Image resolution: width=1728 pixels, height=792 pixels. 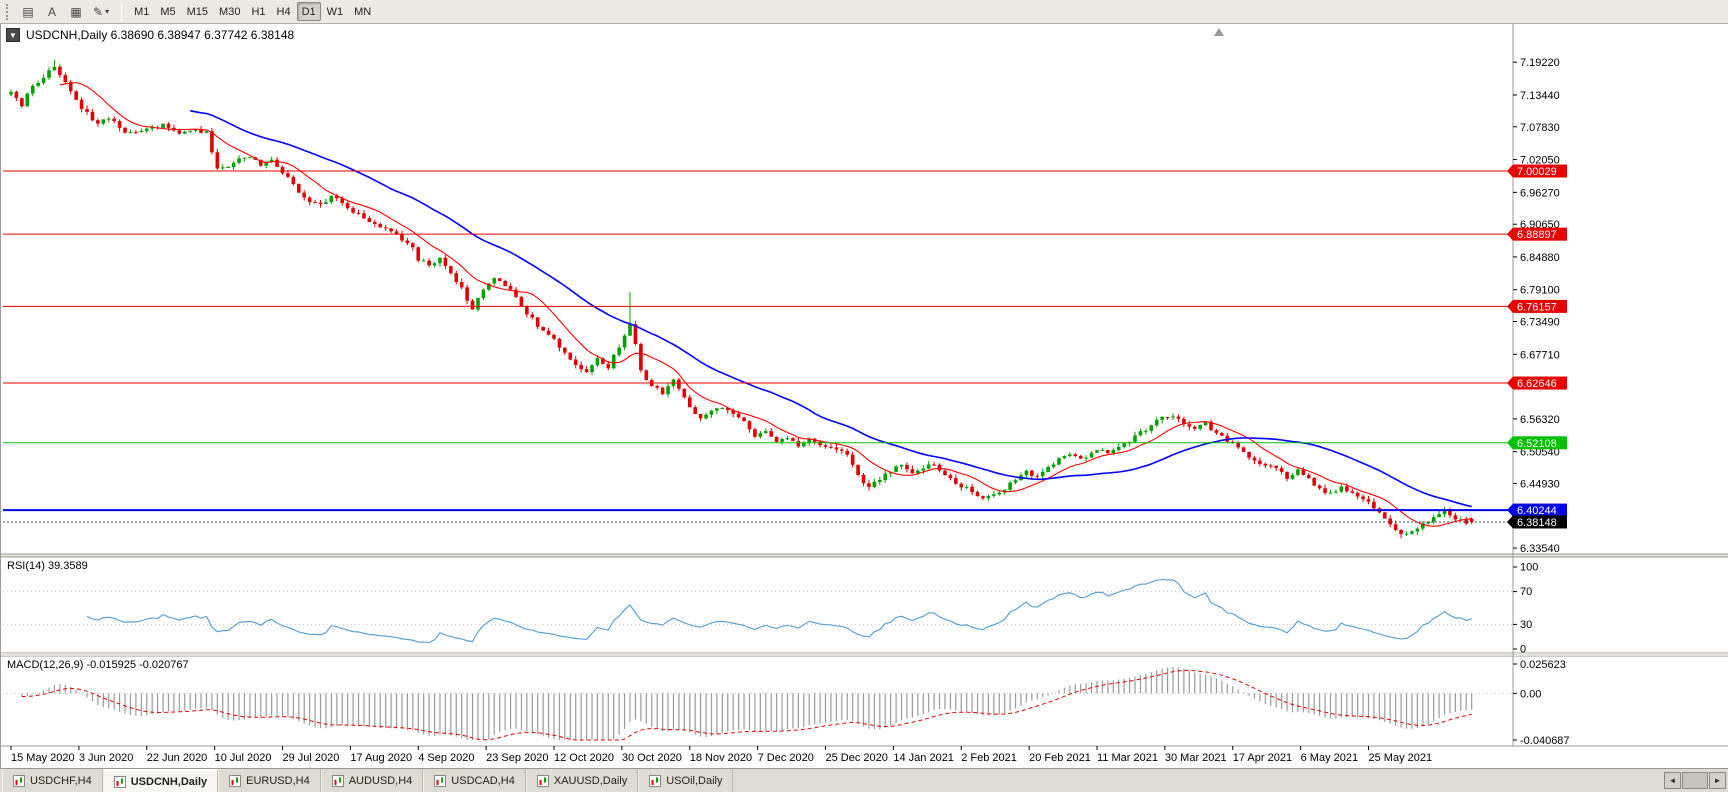 I want to click on date-tick-label: 4 Sep 2020, so click(x=446, y=758).